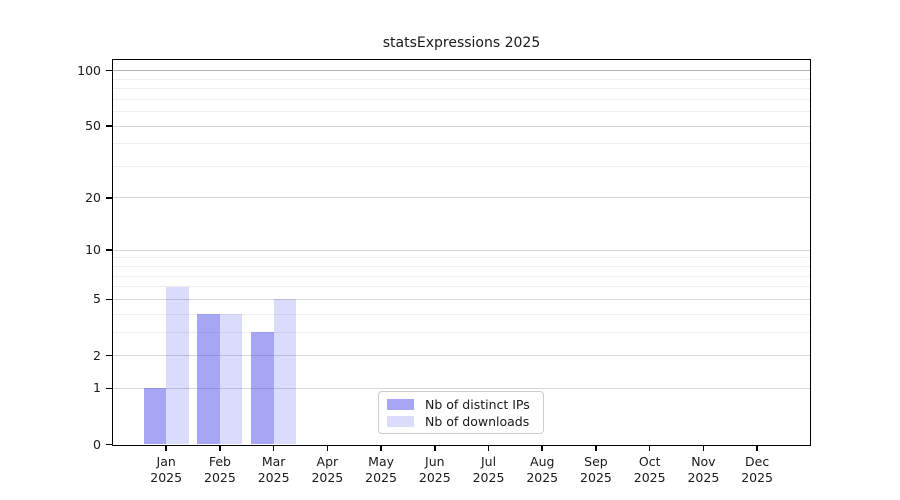 Image resolution: width=900 pixels, height=500 pixels. Describe the element at coordinates (542, 469) in the screenshot. I see `x-tick-label: Aug 2025` at that location.